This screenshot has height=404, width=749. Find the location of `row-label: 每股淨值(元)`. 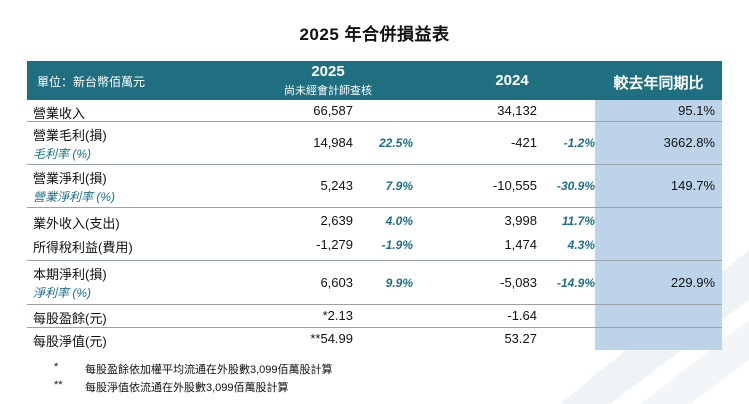

row-label: 每股淨值(元) is located at coordinates (70, 341).